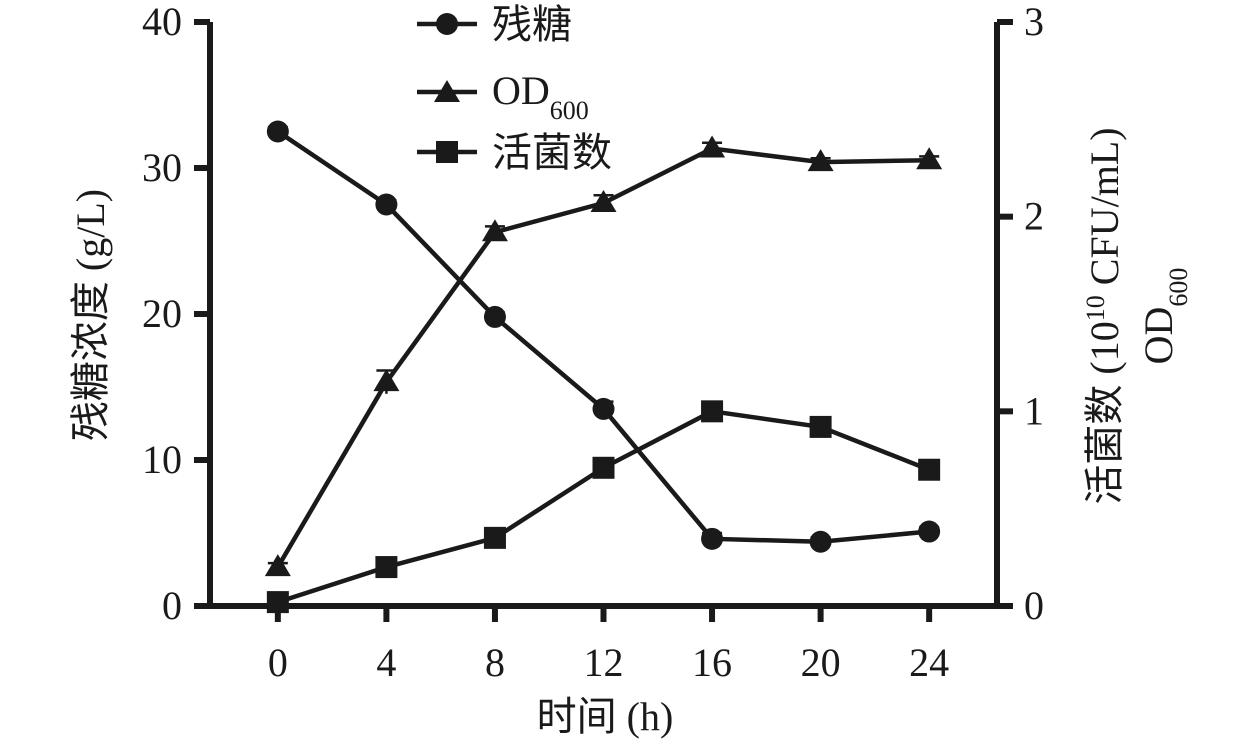 This screenshot has height=742, width=1260. Describe the element at coordinates (552, 152) in the screenshot. I see `legend-label-viable-count: 活菌数` at that location.